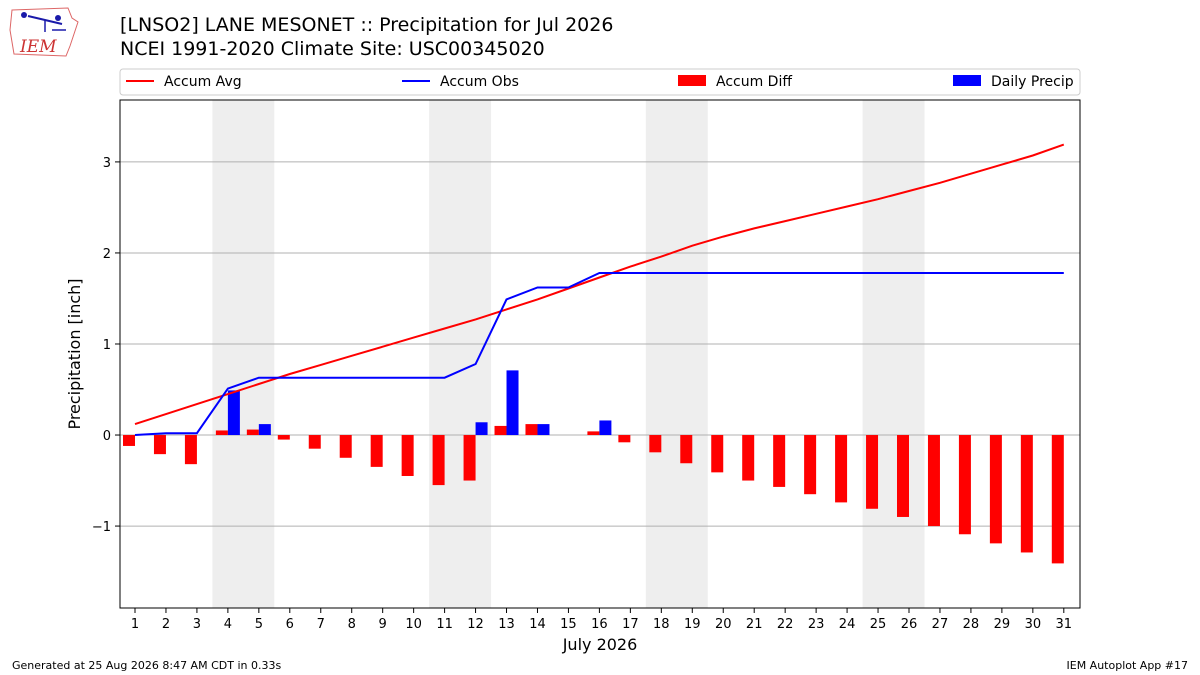  Describe the element at coordinates (352, 624) in the screenshot. I see `x-tick-label-8: 8` at that location.